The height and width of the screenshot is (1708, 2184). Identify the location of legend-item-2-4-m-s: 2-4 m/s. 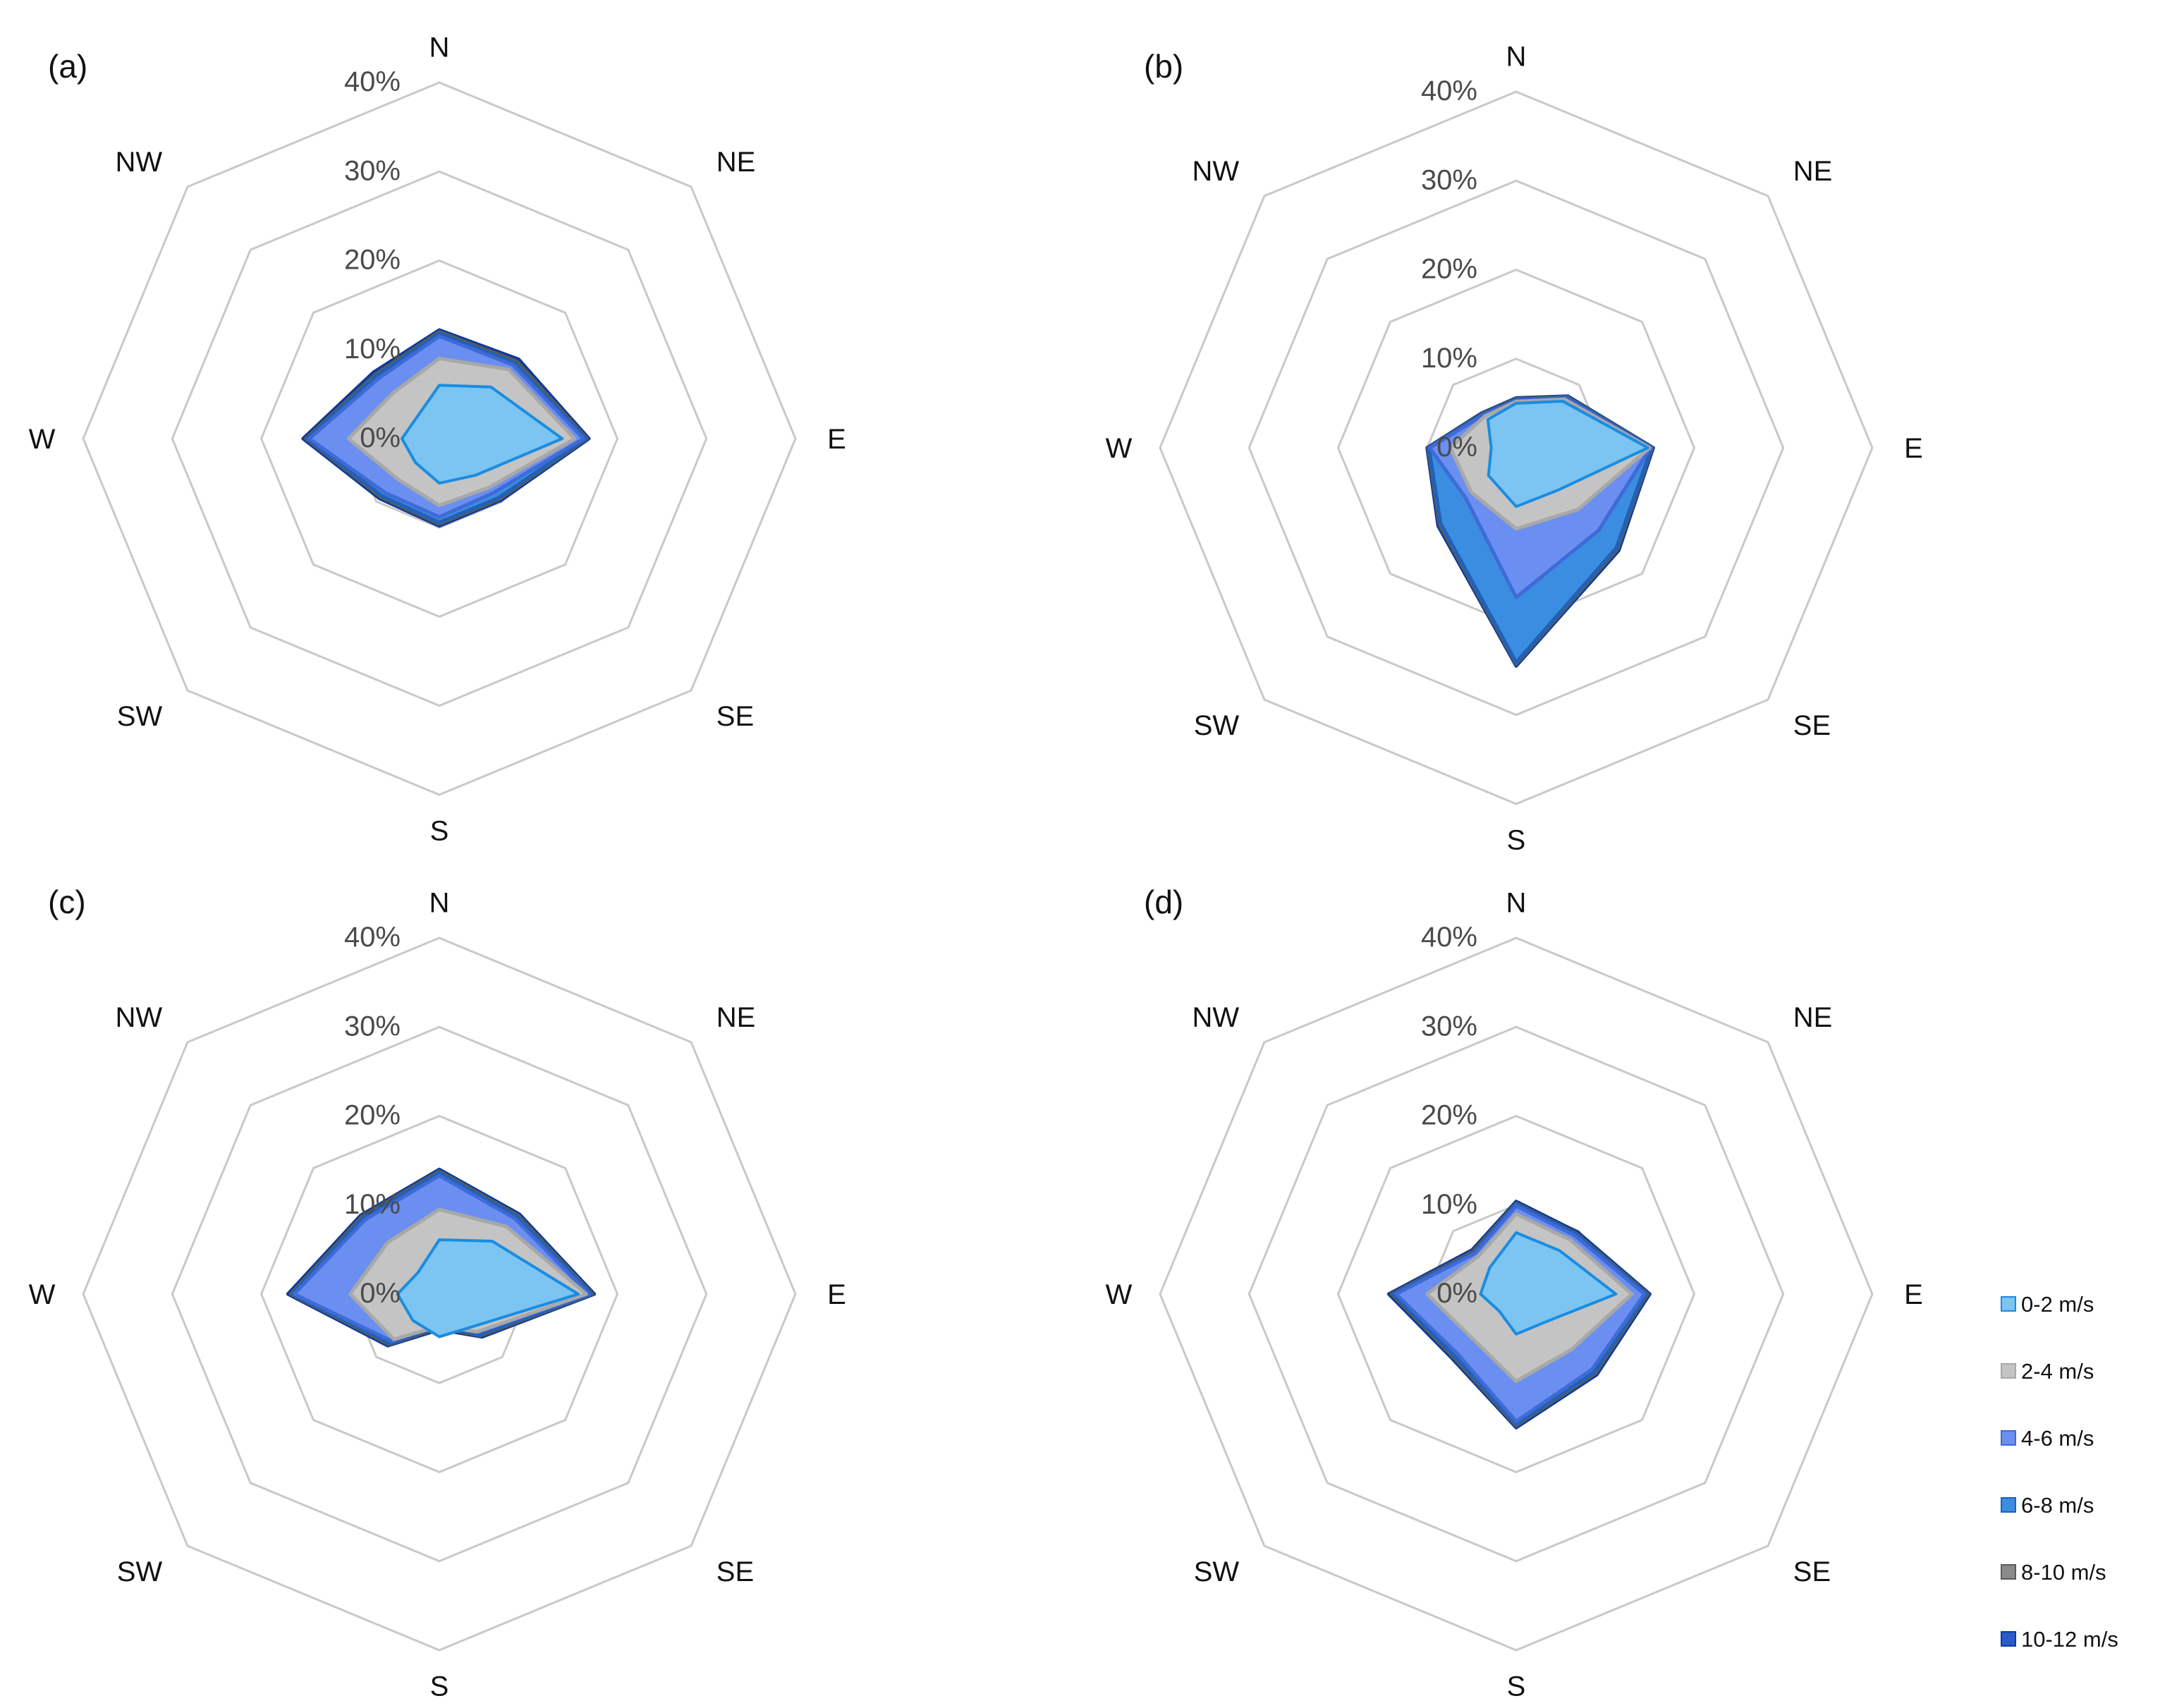
(2047, 1371).